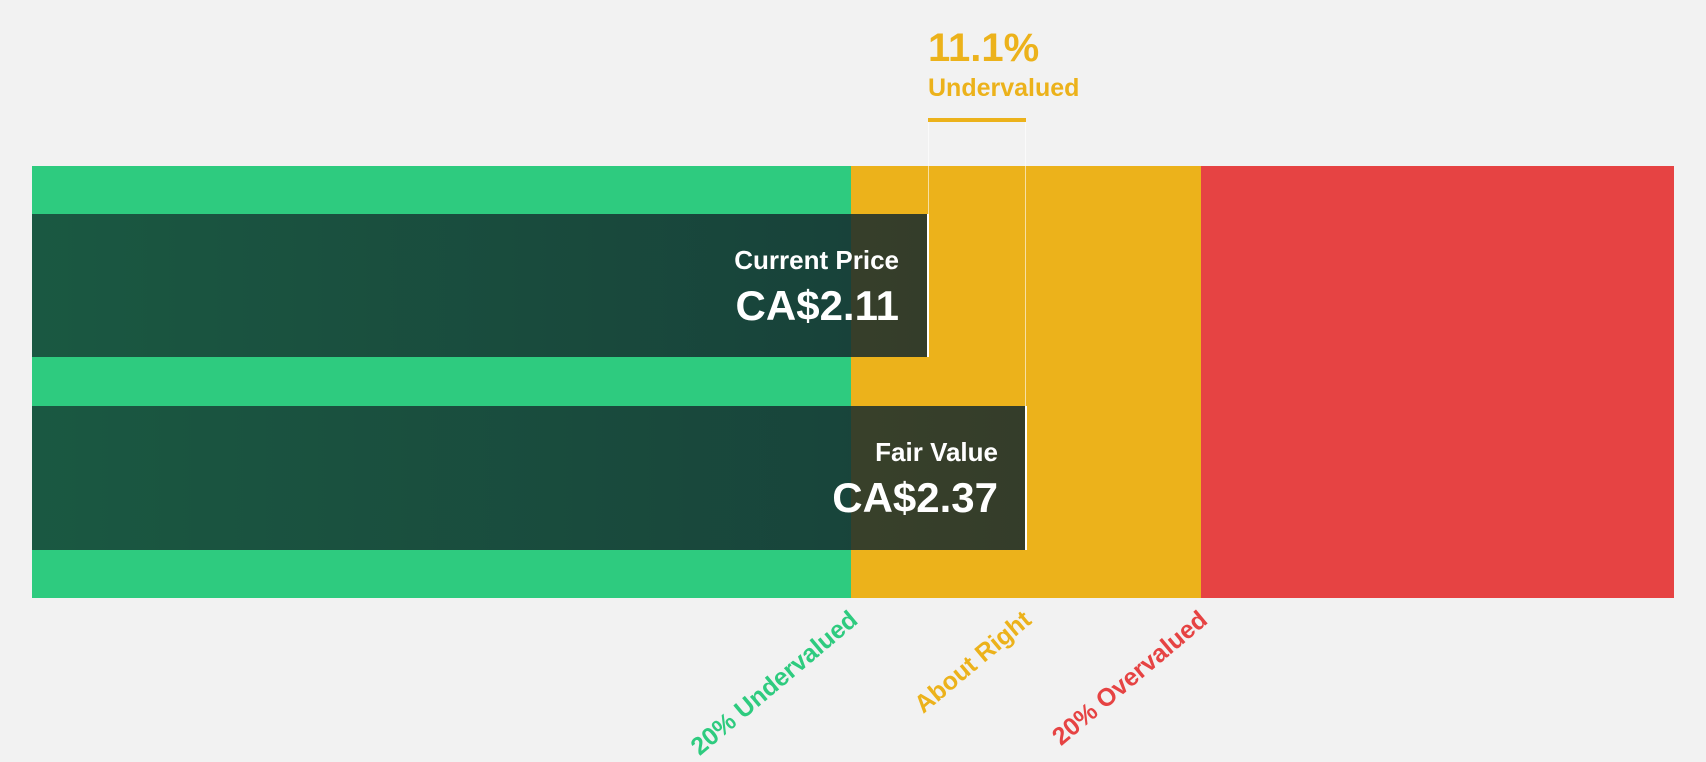 The height and width of the screenshot is (762, 1706). What do you see at coordinates (928, 285) in the screenshot?
I see `current-price-bar-end` at bounding box center [928, 285].